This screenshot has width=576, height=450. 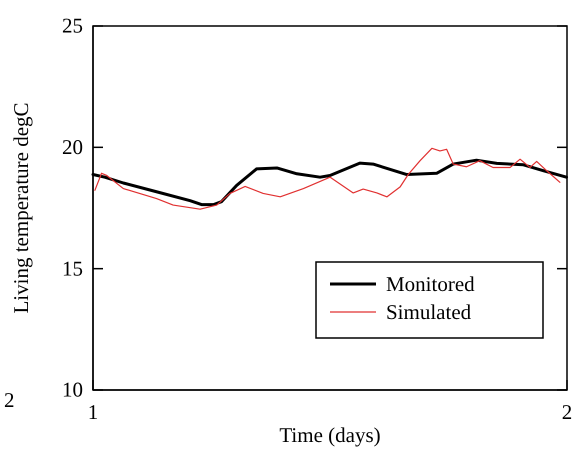 I want to click on x-tick-label: 1, so click(x=93, y=412).